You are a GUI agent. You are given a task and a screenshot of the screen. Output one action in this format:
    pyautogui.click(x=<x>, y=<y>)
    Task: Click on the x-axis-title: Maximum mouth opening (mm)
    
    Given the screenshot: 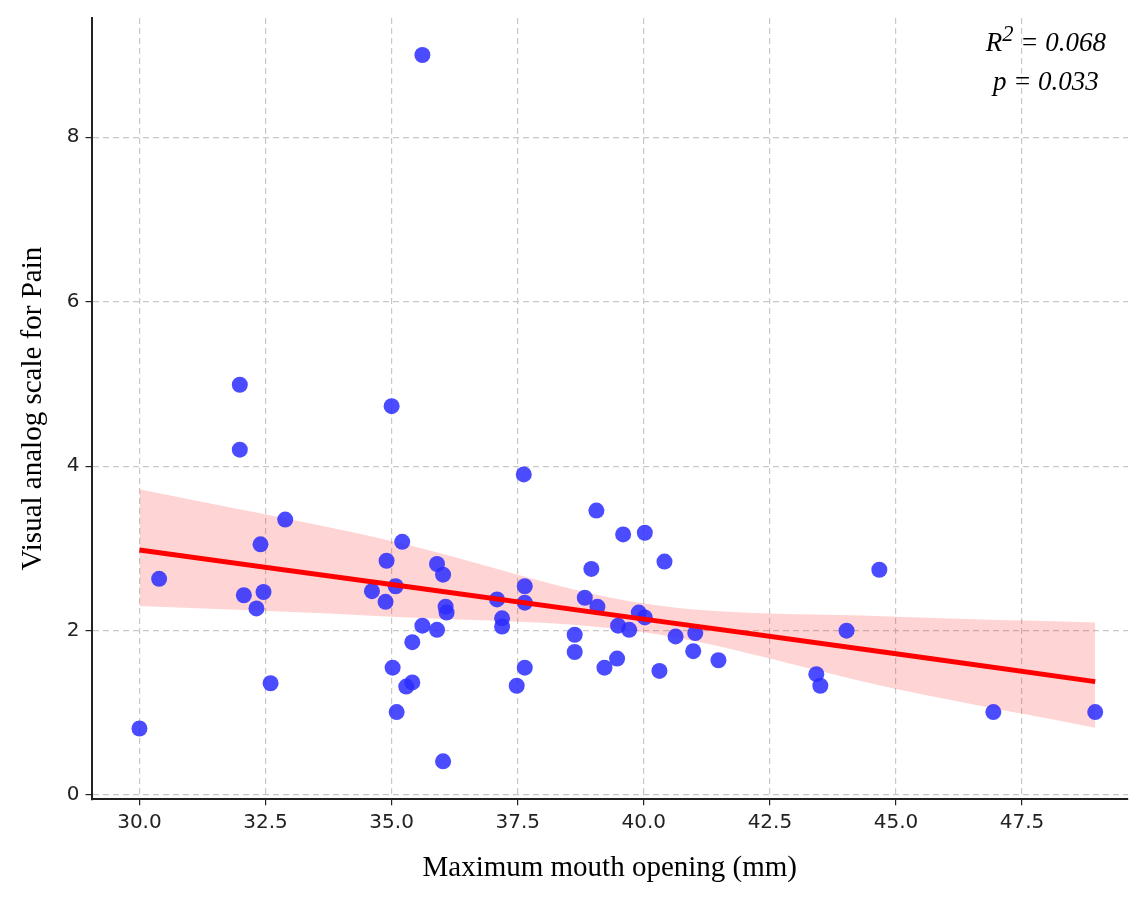 What is the action you would take?
    pyautogui.click(x=610, y=867)
    